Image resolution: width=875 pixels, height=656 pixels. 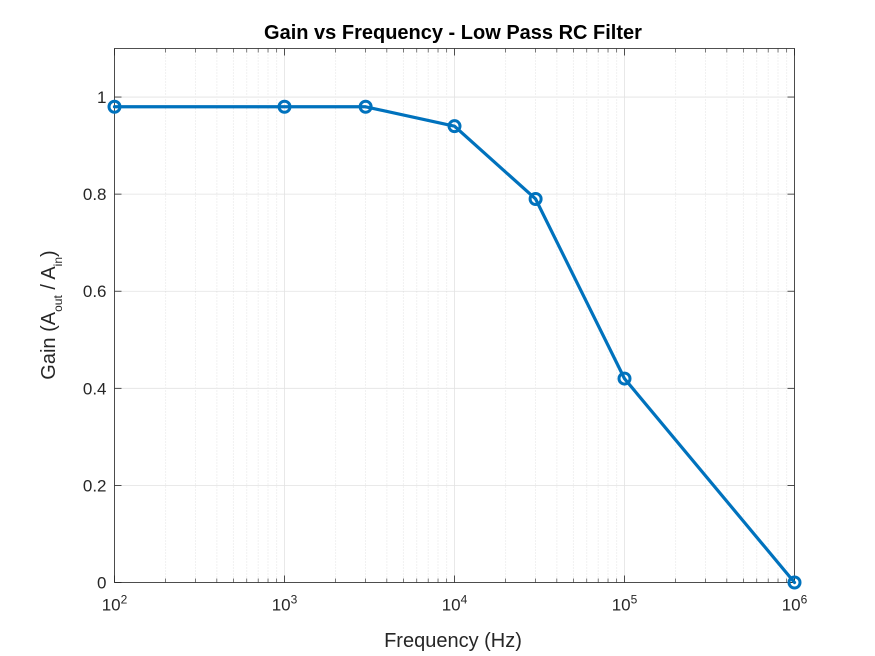 I want to click on x-tick-label: 10⁶, so click(x=795, y=604).